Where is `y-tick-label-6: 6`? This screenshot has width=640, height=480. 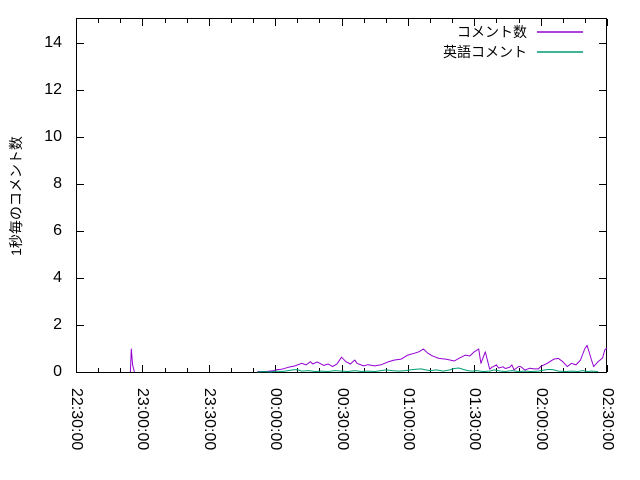 y-tick-label-6: 6 is located at coordinates (57, 230).